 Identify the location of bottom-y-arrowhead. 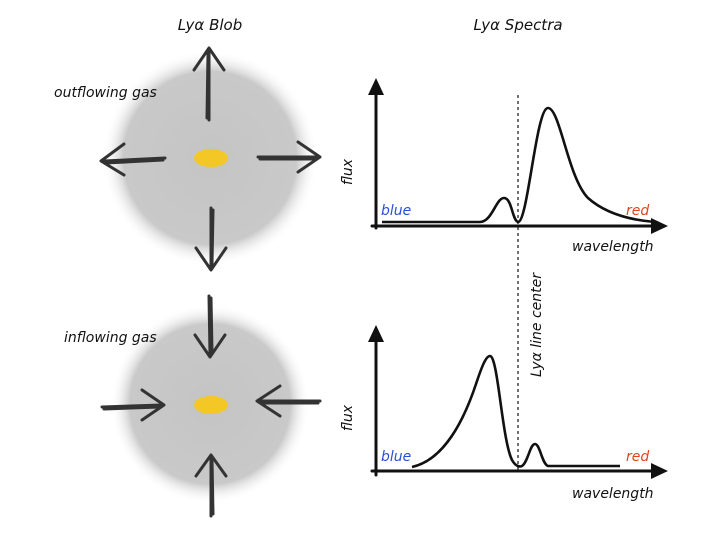
(376, 333).